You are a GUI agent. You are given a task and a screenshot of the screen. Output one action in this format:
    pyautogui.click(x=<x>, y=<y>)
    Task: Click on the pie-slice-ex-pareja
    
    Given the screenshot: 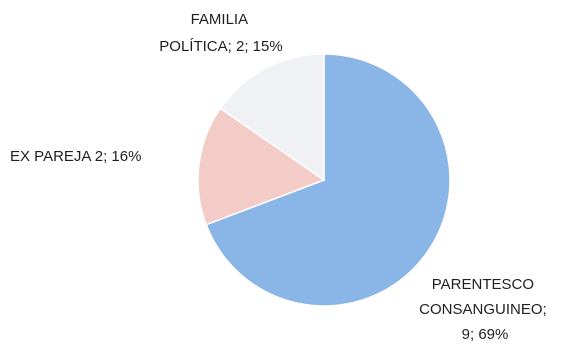 What is the action you would take?
    pyautogui.click(x=261, y=166)
    